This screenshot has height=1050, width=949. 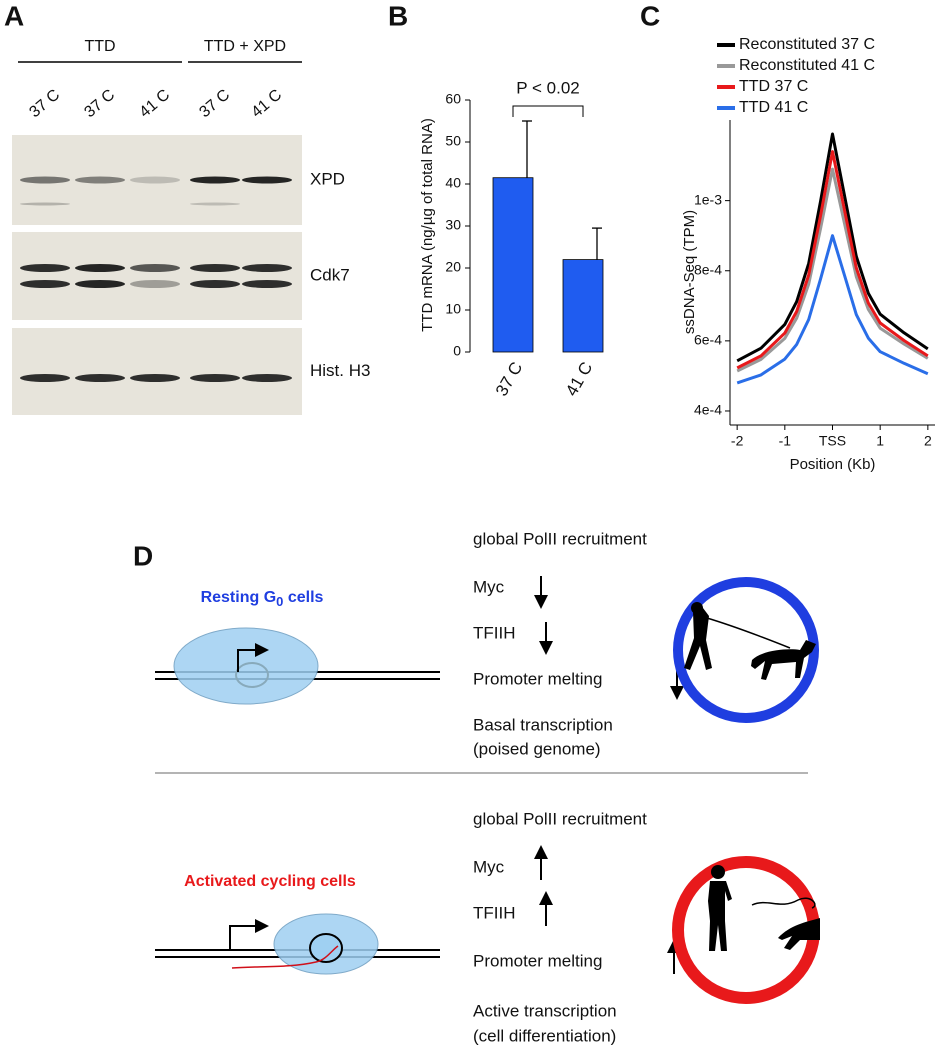 What do you see at coordinates (928, 441) in the screenshot?
I see `x-tick-label: 2` at bounding box center [928, 441].